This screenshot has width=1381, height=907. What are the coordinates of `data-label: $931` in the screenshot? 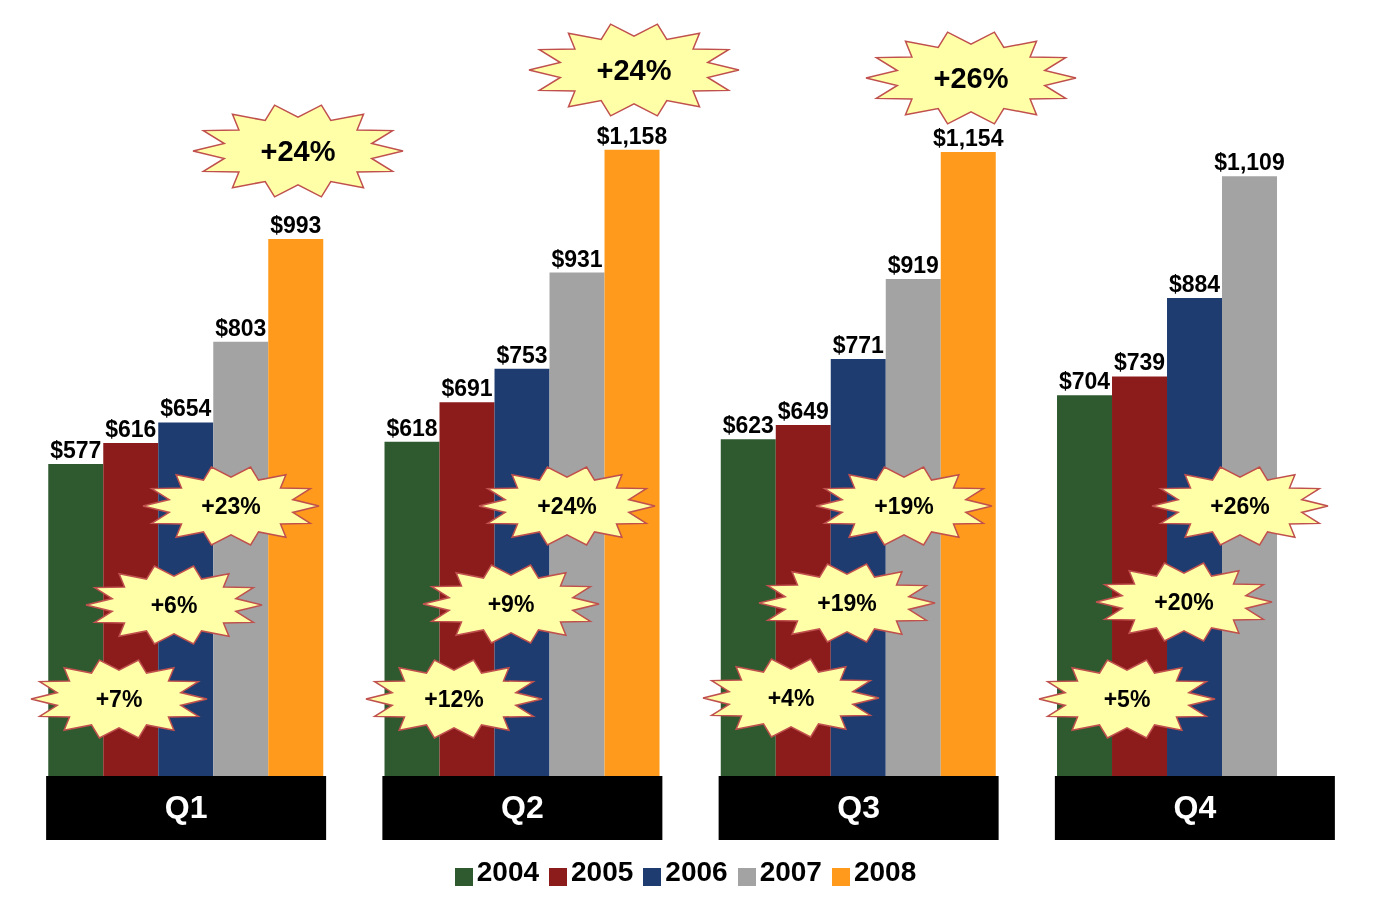 It's located at (577, 258).